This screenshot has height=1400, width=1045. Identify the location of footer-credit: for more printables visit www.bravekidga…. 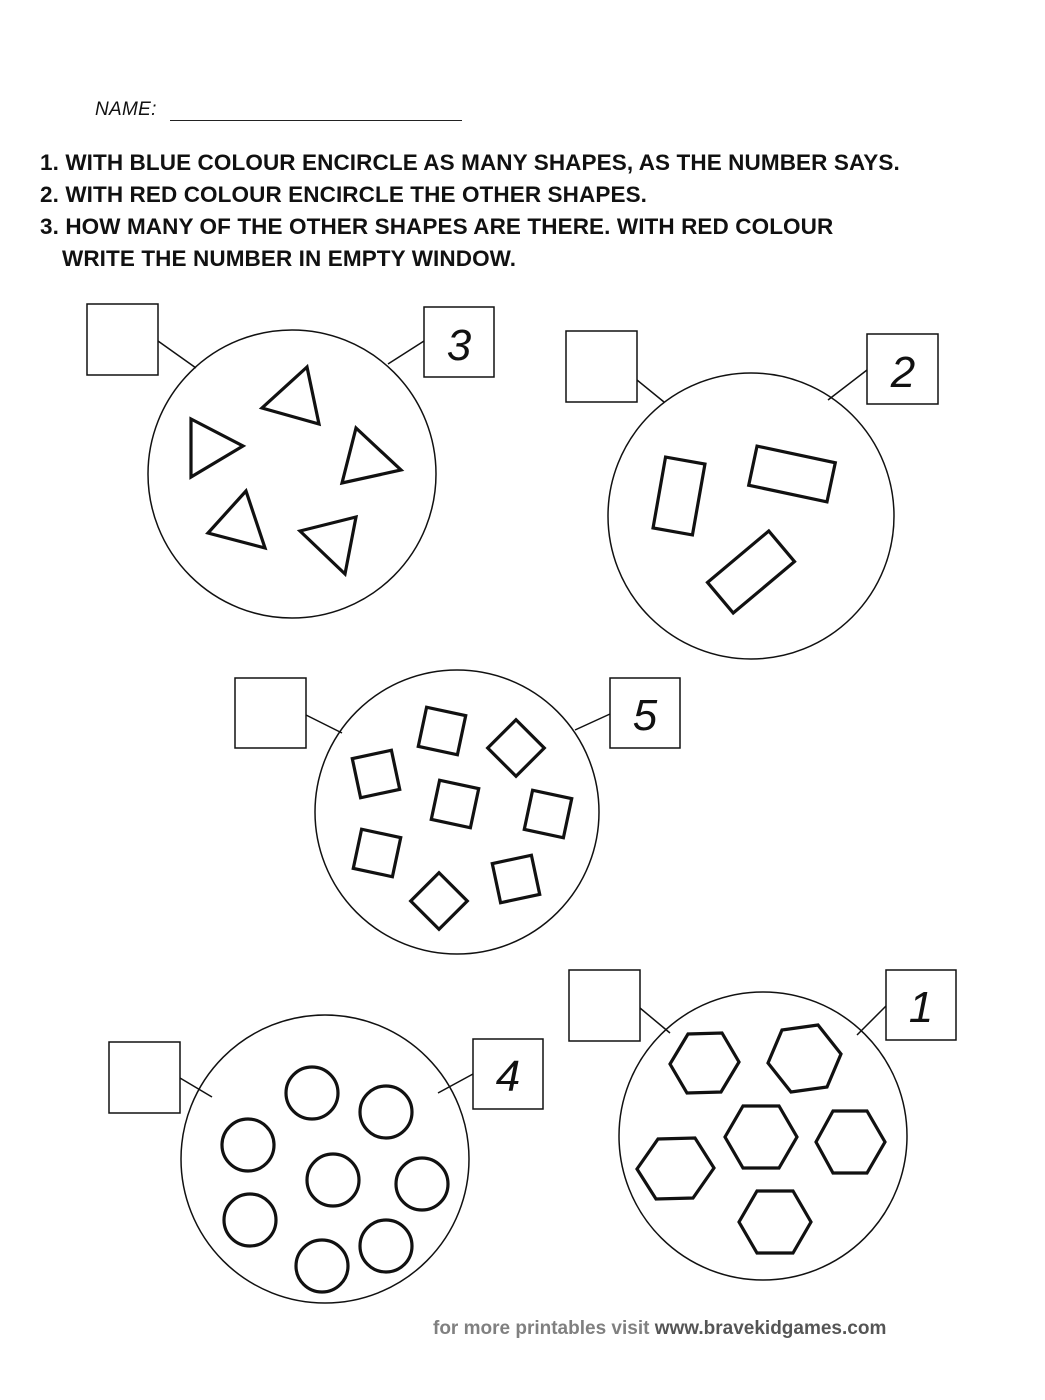
(659, 1329).